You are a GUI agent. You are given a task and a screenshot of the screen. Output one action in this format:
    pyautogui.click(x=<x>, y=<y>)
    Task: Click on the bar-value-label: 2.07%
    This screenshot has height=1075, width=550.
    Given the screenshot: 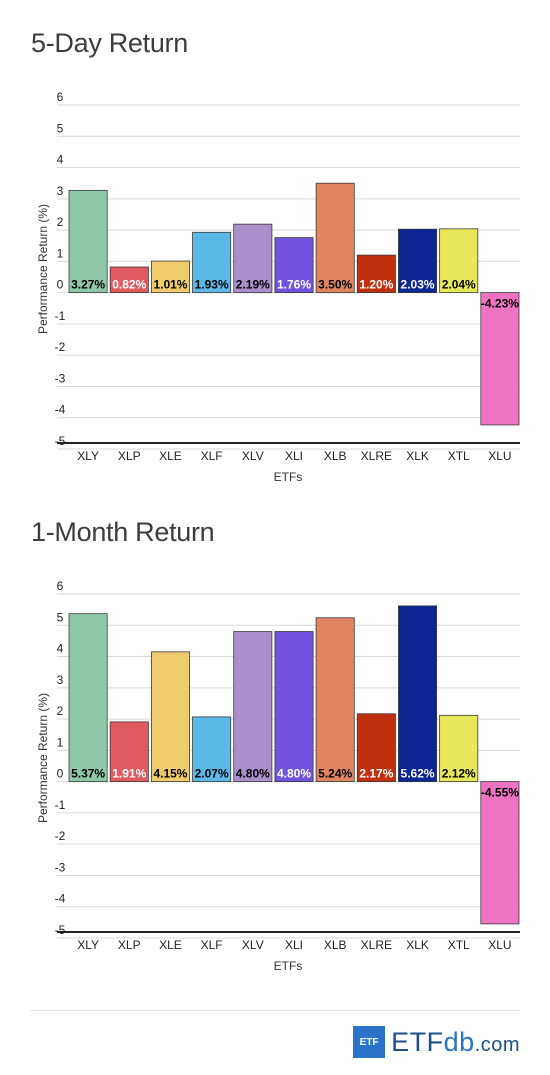 What is the action you would take?
    pyautogui.click(x=212, y=774)
    